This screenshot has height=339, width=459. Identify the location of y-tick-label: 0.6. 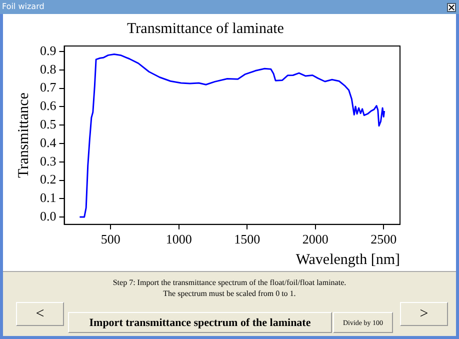
(48, 106).